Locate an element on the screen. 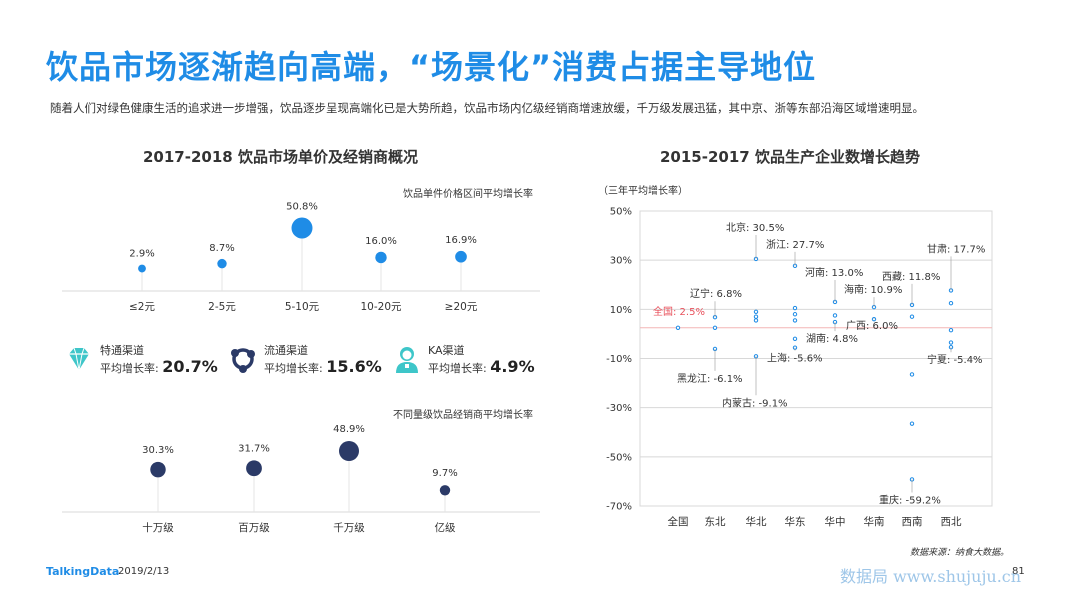 The height and width of the screenshot is (599, 1066). region-x-tick-label: 全国 is located at coordinates (678, 521).